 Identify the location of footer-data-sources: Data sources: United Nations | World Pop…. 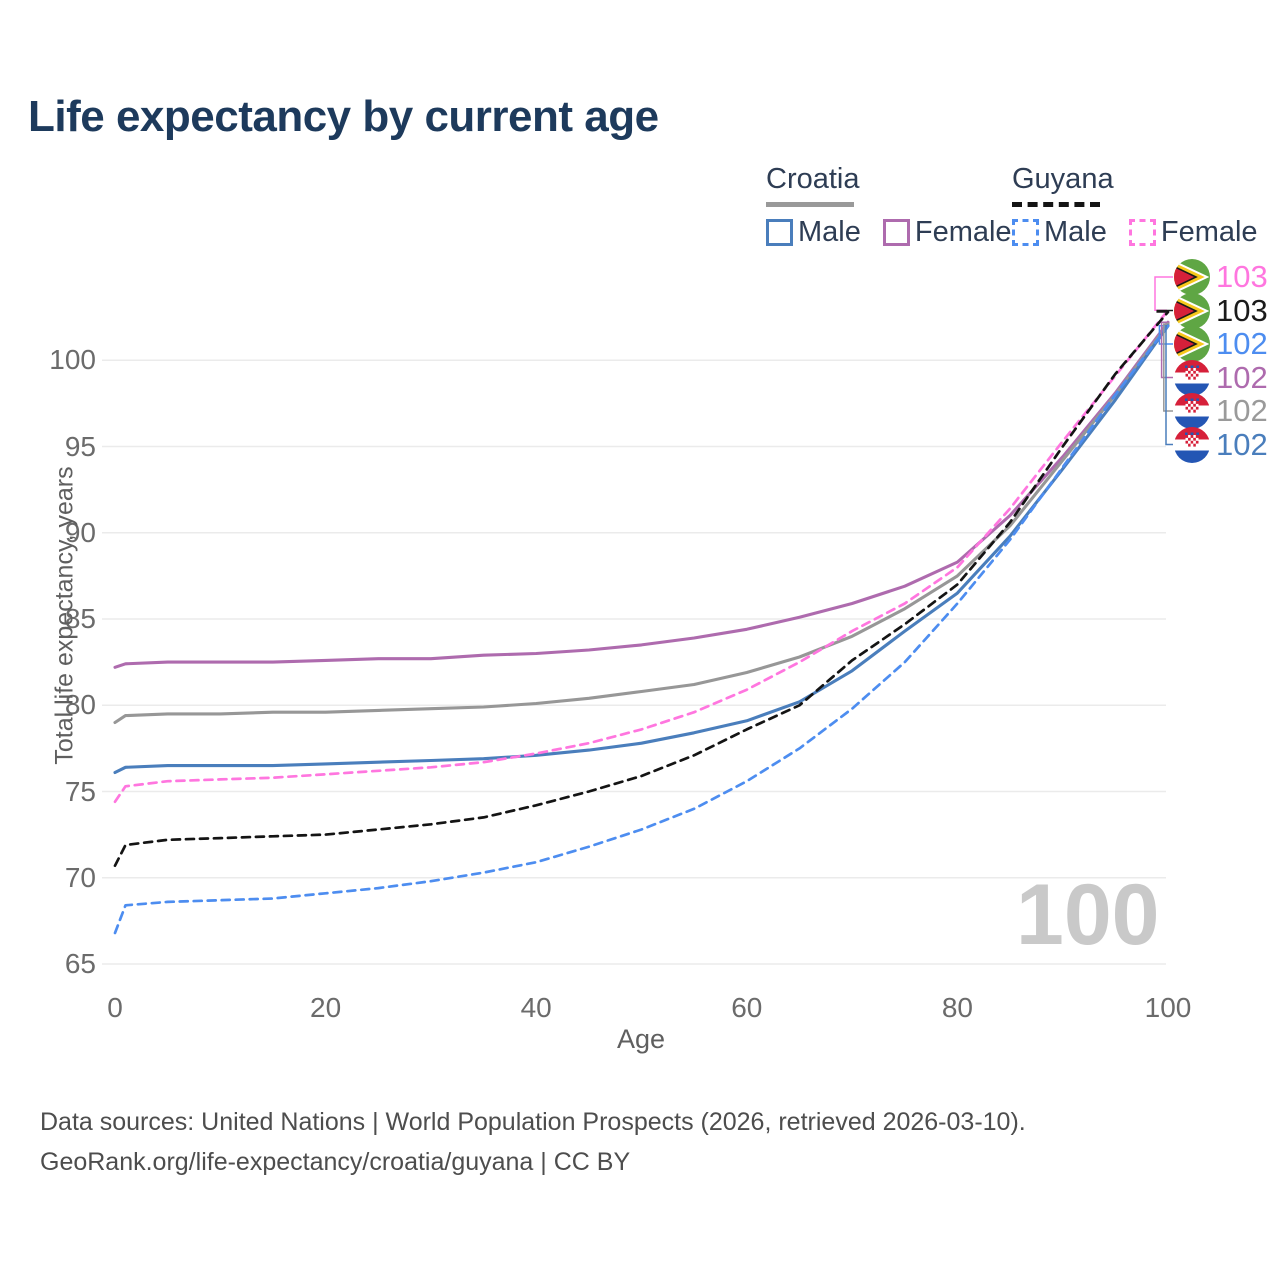
(533, 1122).